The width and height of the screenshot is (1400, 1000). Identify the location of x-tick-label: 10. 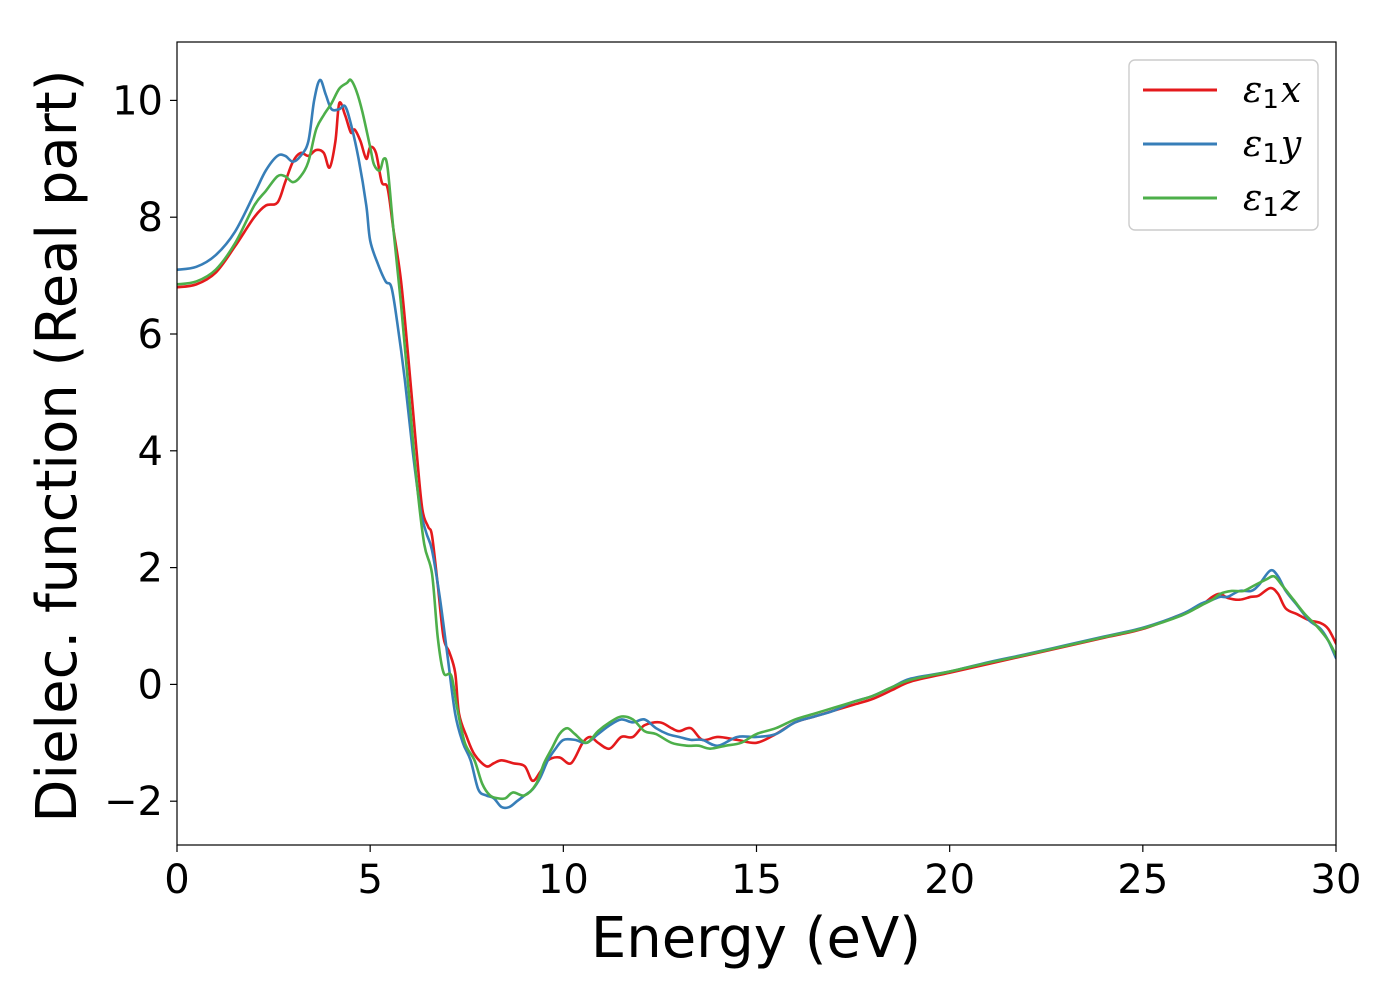
(563, 880).